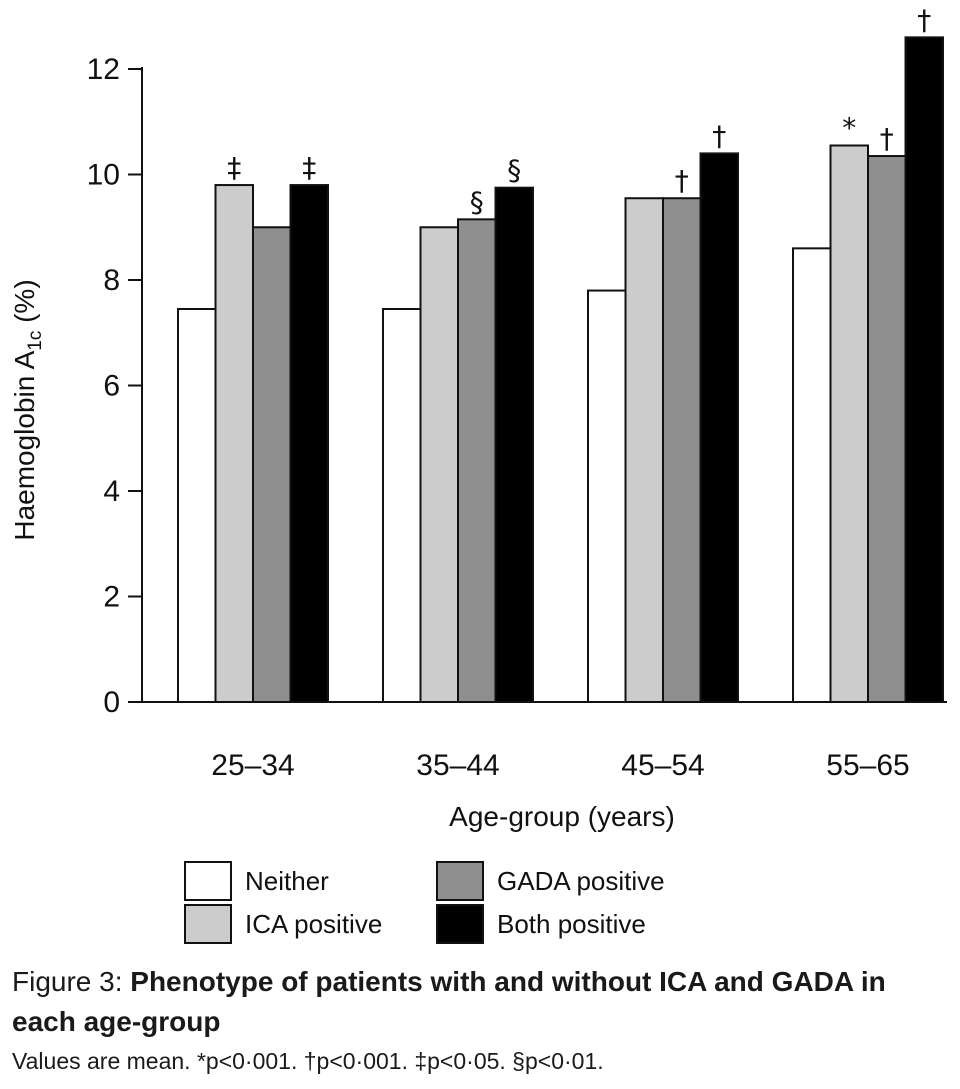 The width and height of the screenshot is (960, 1089). What do you see at coordinates (111, 597) in the screenshot?
I see `y-tick-label: 2` at bounding box center [111, 597].